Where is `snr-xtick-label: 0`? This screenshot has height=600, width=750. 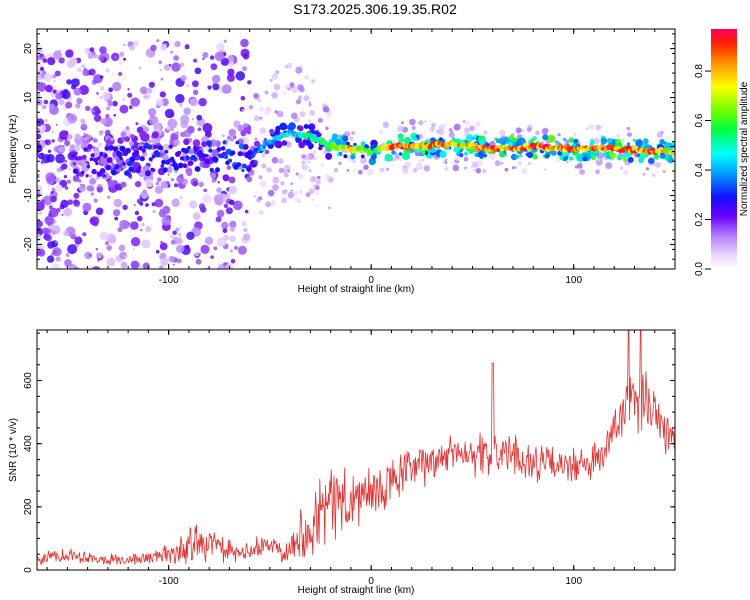 snr-xtick-label: 0 is located at coordinates (371, 581).